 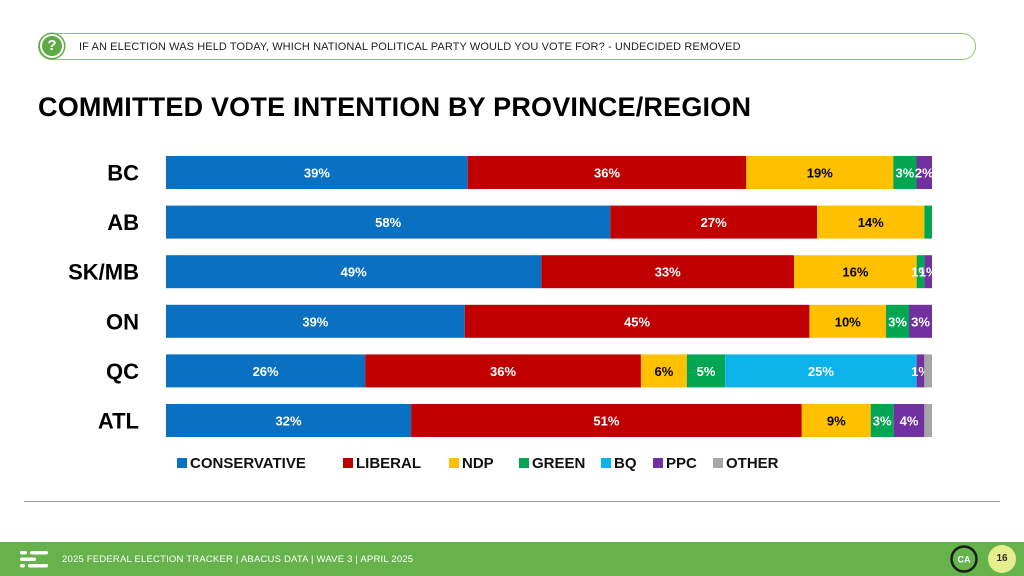 I want to click on data-label: 51%, so click(x=606, y=421).